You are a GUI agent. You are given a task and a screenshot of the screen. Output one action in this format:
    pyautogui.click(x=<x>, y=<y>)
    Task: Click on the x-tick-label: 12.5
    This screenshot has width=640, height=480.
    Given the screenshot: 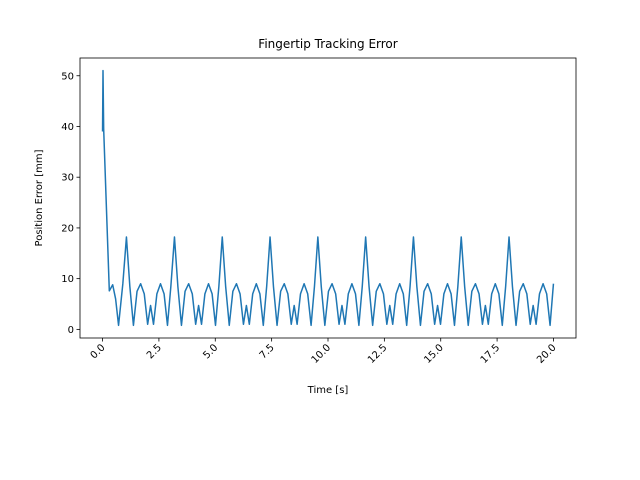 What is the action you would take?
    pyautogui.click(x=378, y=354)
    